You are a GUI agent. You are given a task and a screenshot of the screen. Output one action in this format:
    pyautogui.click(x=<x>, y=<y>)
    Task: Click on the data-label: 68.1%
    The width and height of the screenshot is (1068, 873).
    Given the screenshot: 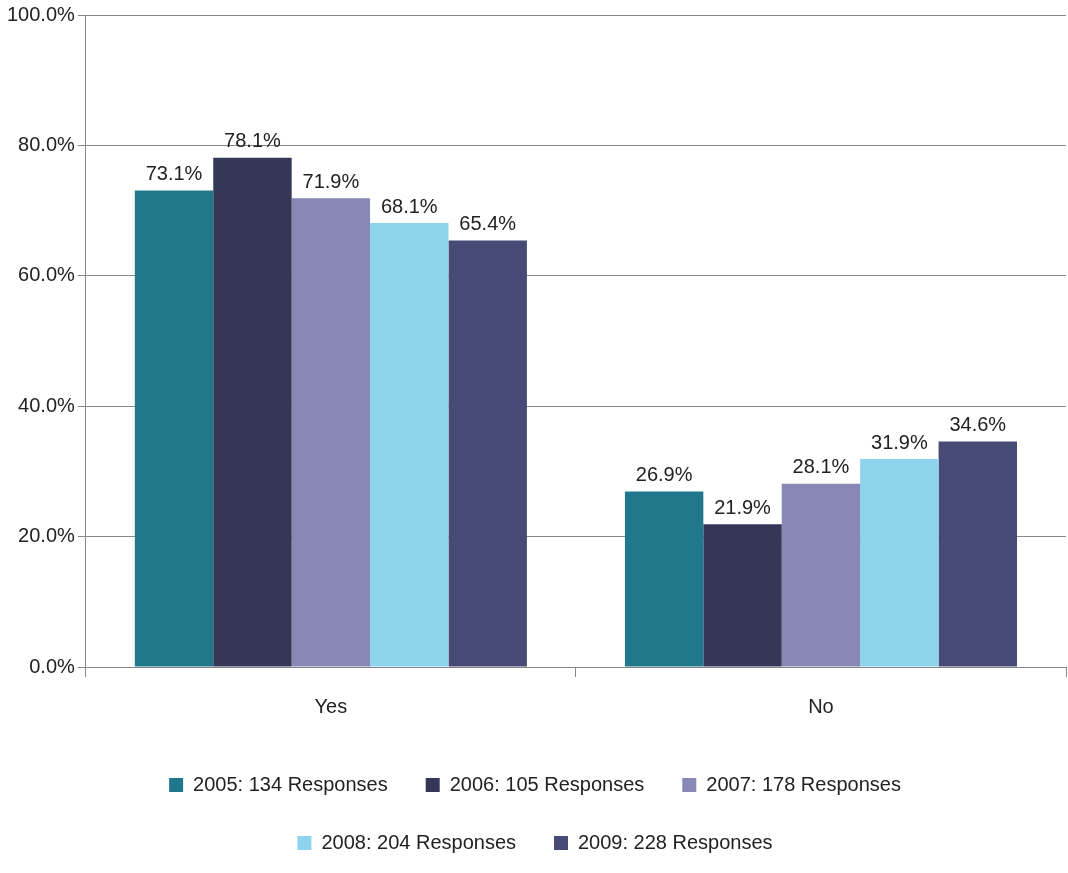 What is the action you would take?
    pyautogui.click(x=409, y=205)
    